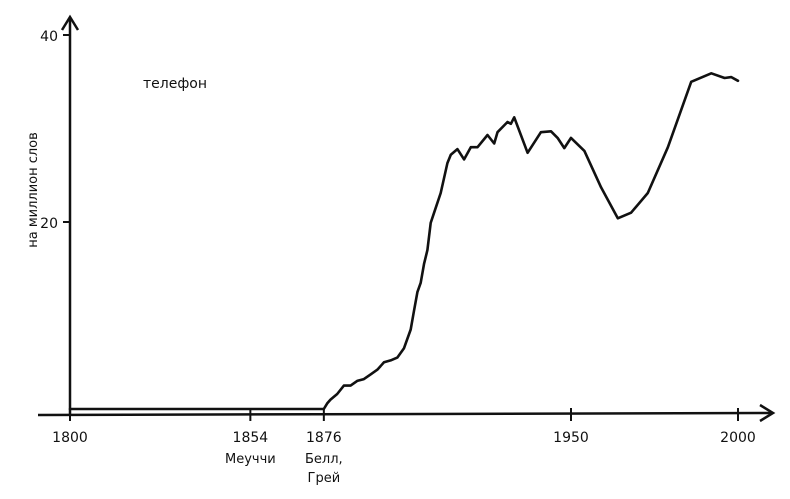 This screenshot has width=790, height=499. What do you see at coordinates (324, 459) in the screenshot?
I see `x-annotation: Белл,` at bounding box center [324, 459].